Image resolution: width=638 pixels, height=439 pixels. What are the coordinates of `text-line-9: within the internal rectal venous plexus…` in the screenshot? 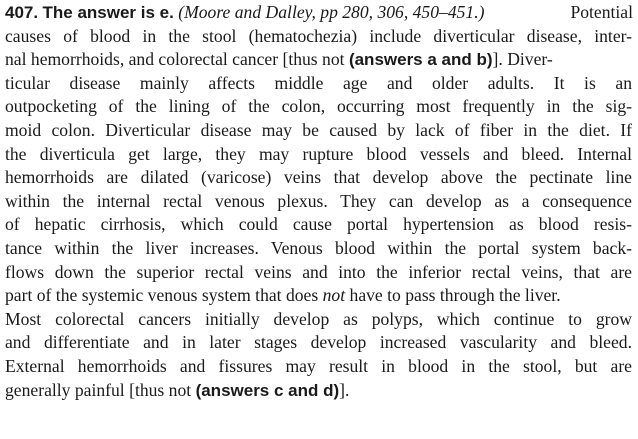 It's located at (319, 202).